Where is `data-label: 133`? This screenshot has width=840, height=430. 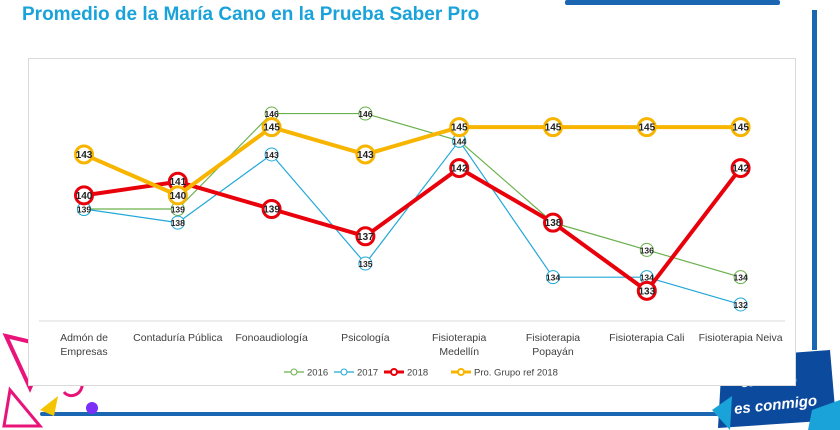 data-label: 133 is located at coordinates (646, 291).